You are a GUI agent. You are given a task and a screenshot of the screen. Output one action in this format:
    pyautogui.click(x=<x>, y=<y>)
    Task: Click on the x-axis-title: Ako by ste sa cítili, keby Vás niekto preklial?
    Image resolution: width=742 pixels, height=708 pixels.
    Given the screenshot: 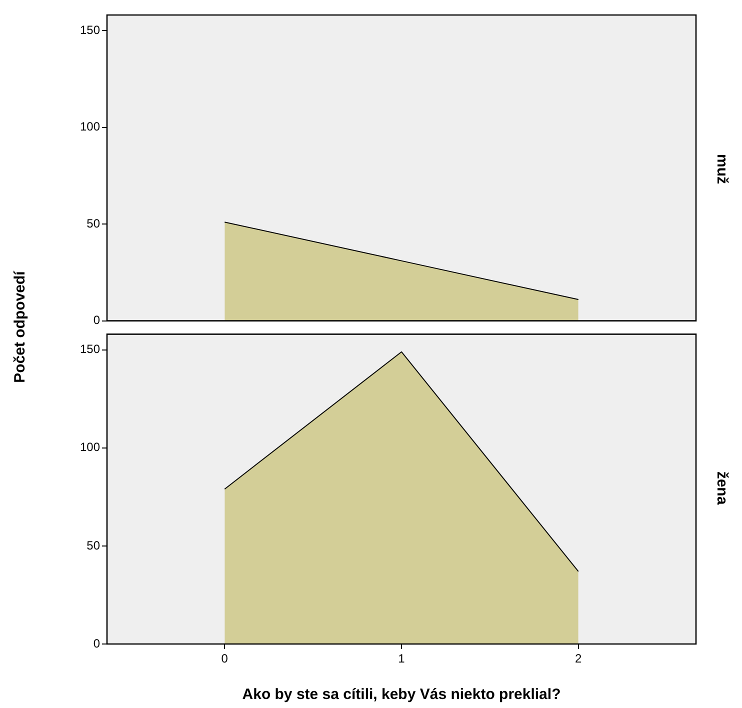 What is the action you would take?
    pyautogui.click(x=401, y=695)
    